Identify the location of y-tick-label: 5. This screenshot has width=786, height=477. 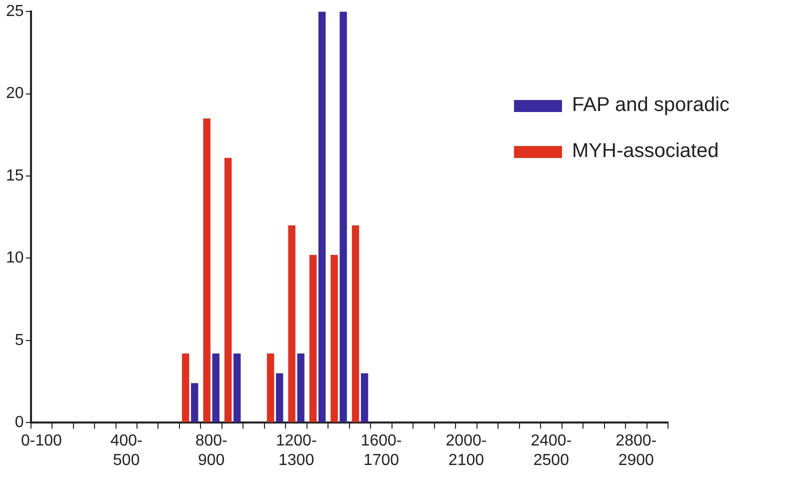
(19, 340).